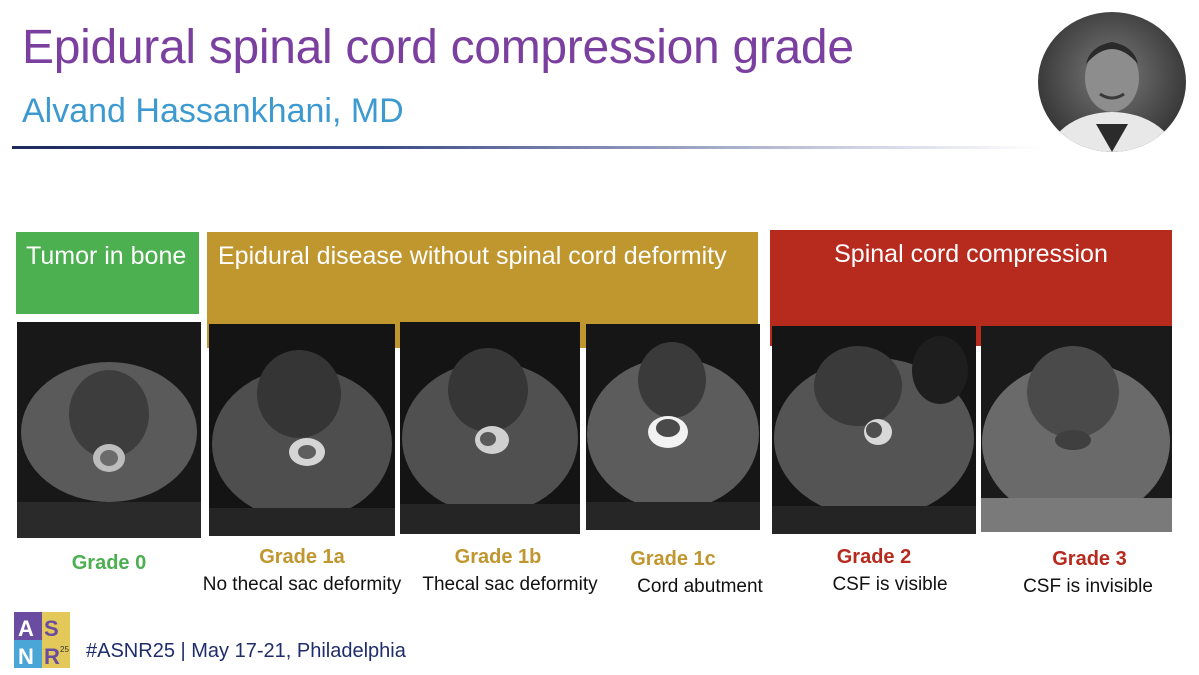 The image size is (1199, 675). What do you see at coordinates (246, 651) in the screenshot?
I see `footer-text: #ASNR25 | May 17-21, Philadelphia` at bounding box center [246, 651].